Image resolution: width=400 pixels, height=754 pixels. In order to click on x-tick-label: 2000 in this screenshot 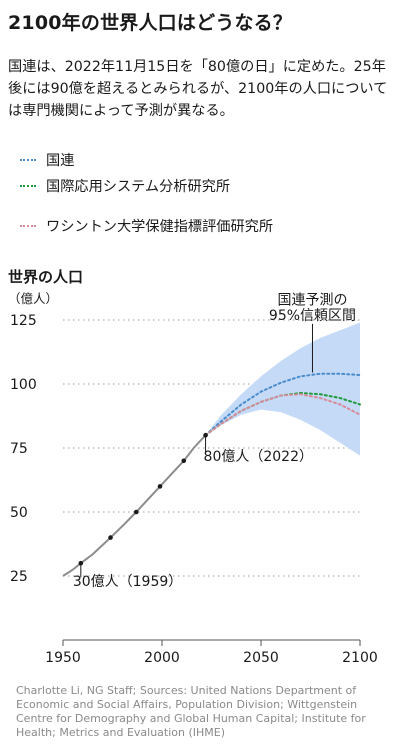, I will do `click(162, 658)`.